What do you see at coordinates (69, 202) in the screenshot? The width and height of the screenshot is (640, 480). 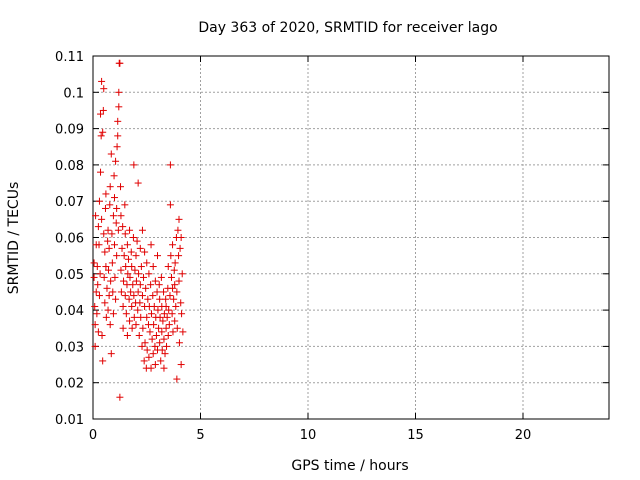 I see `y-tick-label: 0.07` at bounding box center [69, 202].